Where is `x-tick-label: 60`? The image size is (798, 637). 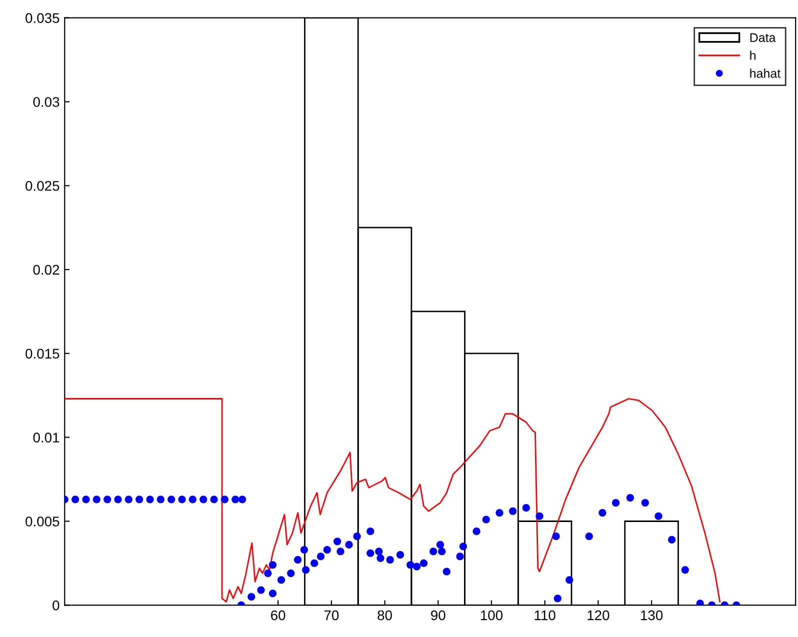
x-tick-label: 60 is located at coordinates (278, 615).